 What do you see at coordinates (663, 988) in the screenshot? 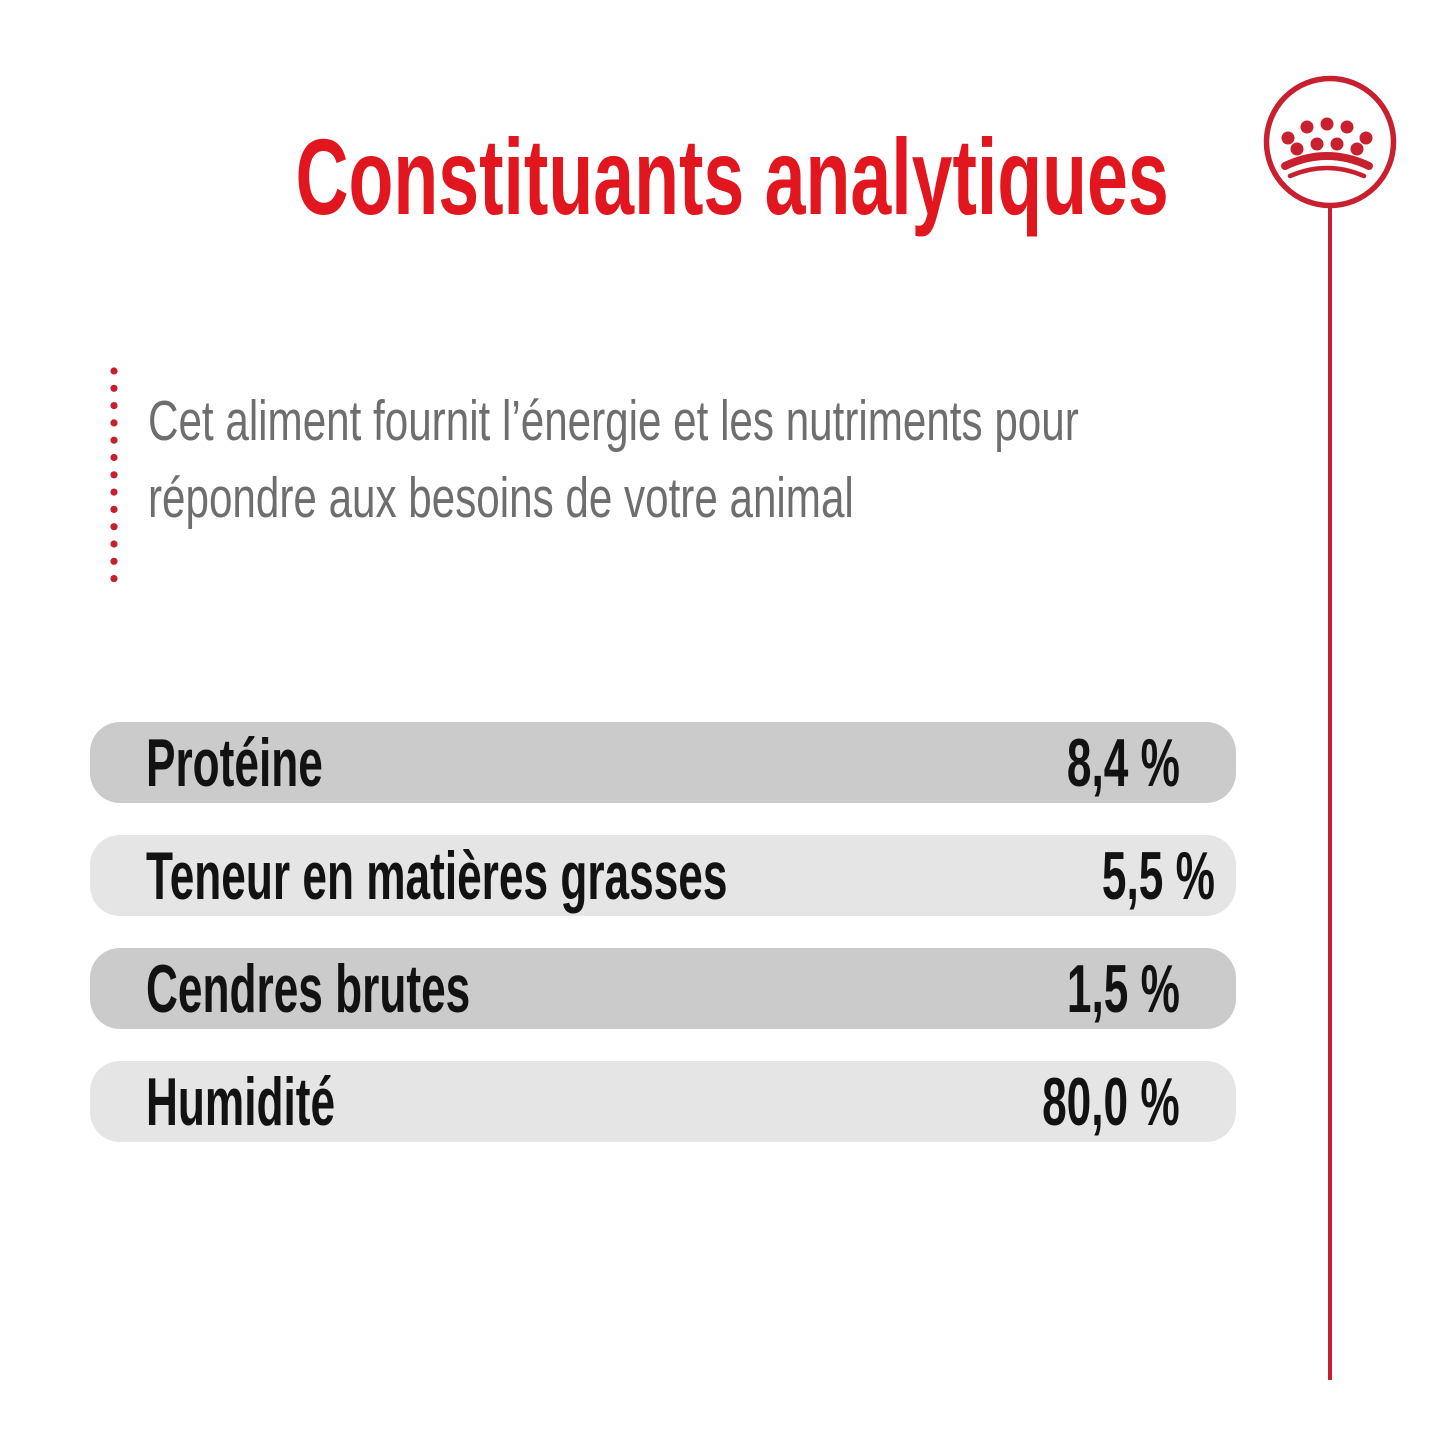
I see `table-row-cendres-brutes: Cendres brutes 1,5 %` at bounding box center [663, 988].